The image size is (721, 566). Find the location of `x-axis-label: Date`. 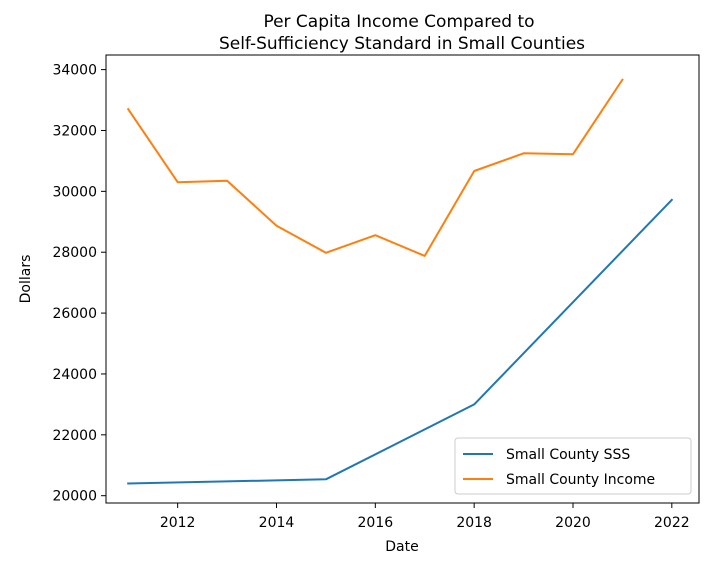

x-axis-label: Date is located at coordinates (401, 547).